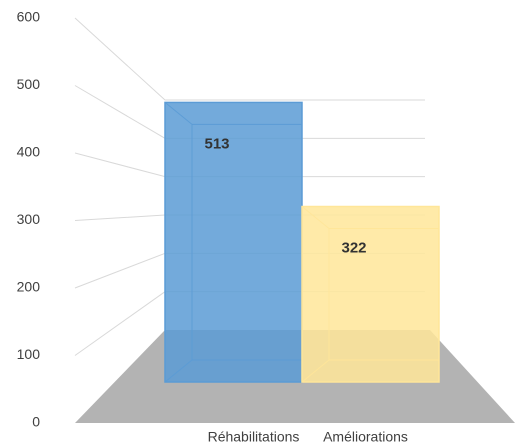 This screenshot has width=515, height=447. What do you see at coordinates (365, 437) in the screenshot?
I see `x-tick-label: Améliorations` at bounding box center [365, 437].